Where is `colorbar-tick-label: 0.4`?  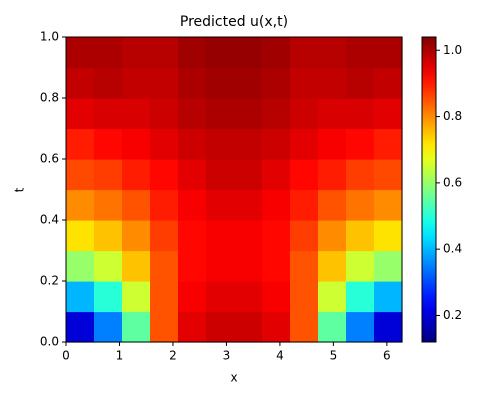
colorbar-tick-label: 0.4 is located at coordinates (452, 249).